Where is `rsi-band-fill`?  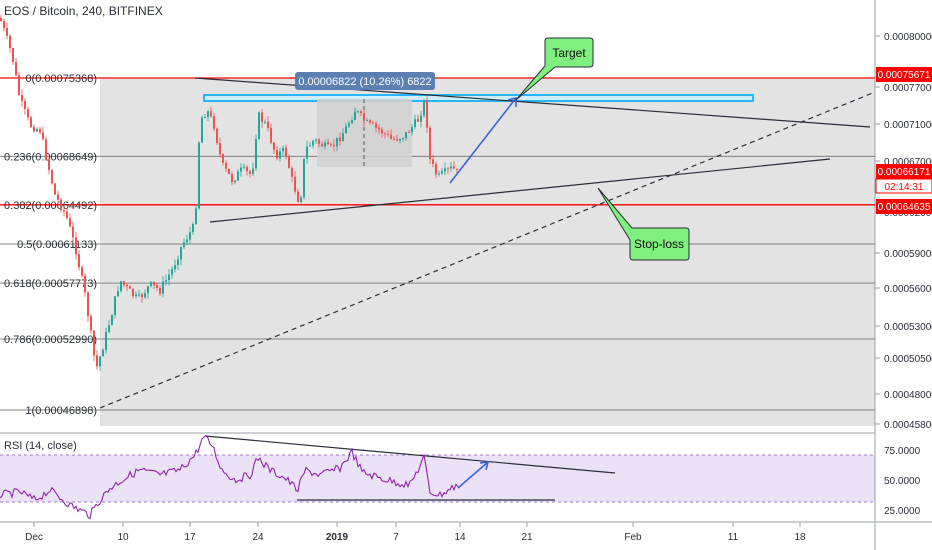
rsi-band-fill is located at coordinates (437, 478).